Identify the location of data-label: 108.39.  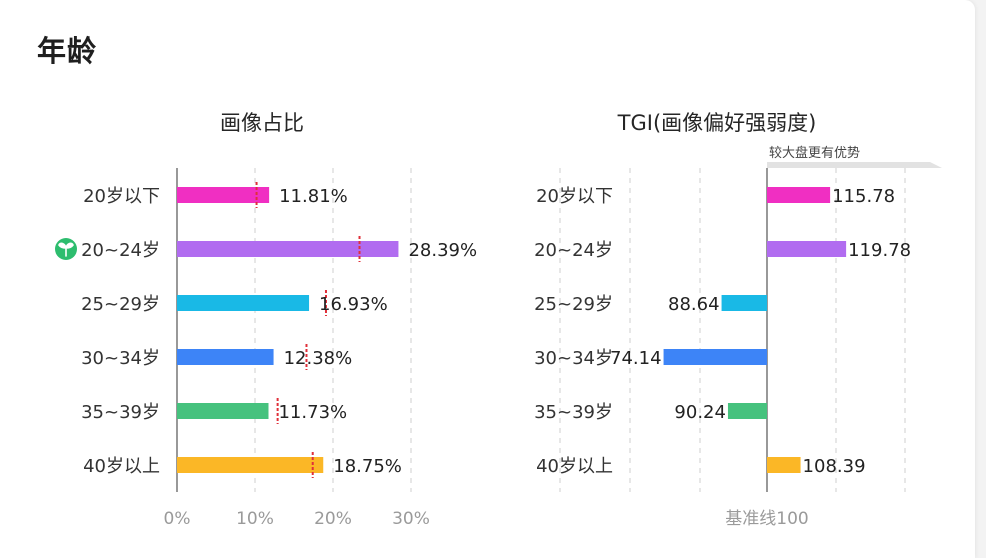
(834, 466).